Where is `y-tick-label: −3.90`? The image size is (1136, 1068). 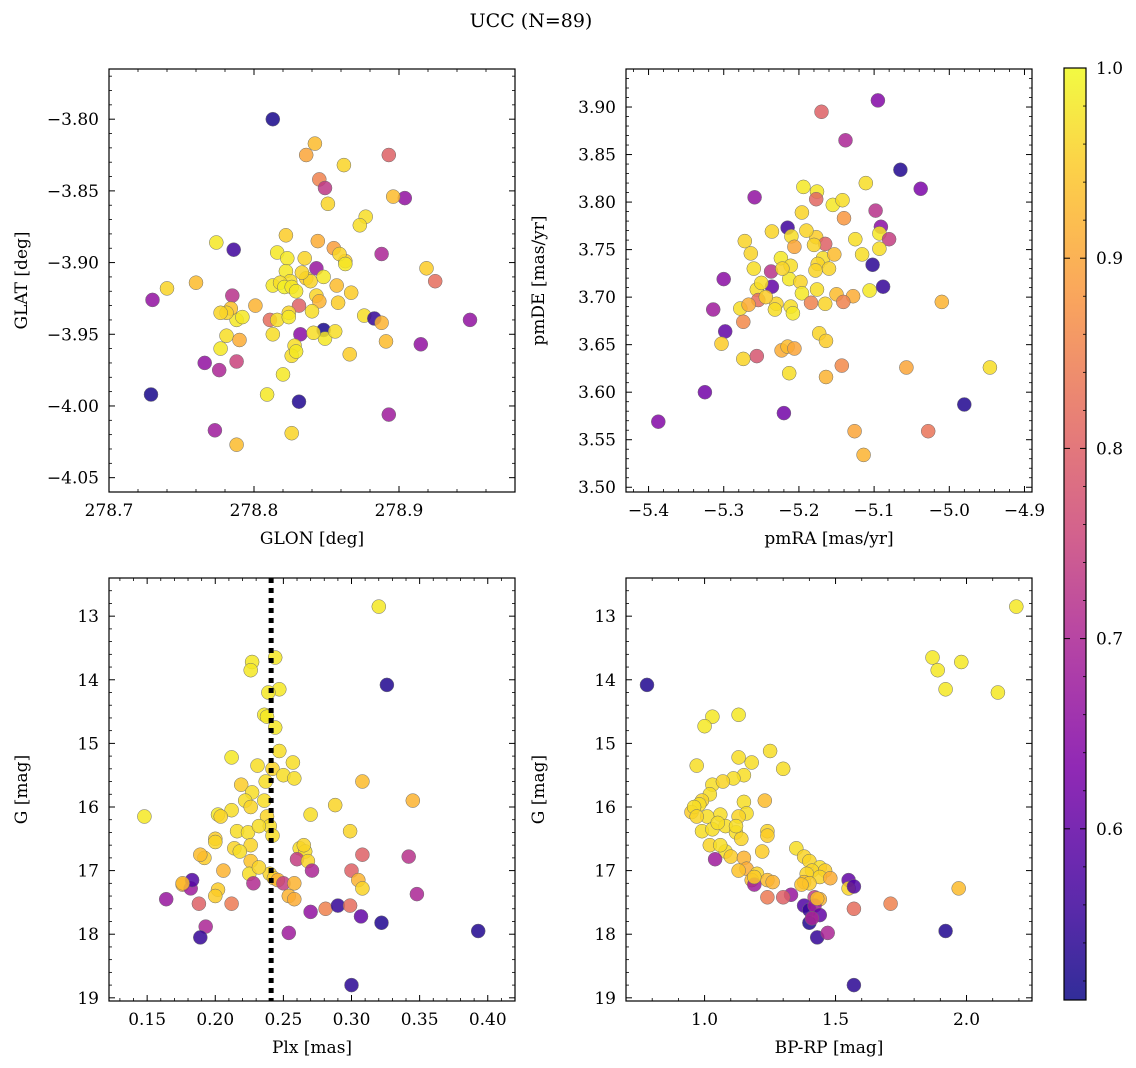
y-tick-label: −3.90 is located at coordinates (73, 264).